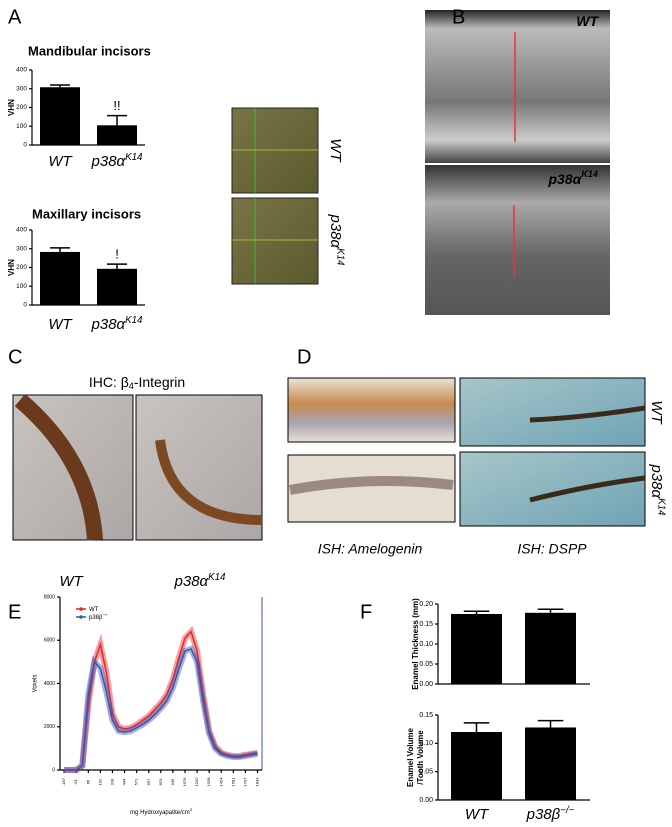  I want to click on x-axis-label-part: mg Hydroxyapatite/cm, so click(160, 813).